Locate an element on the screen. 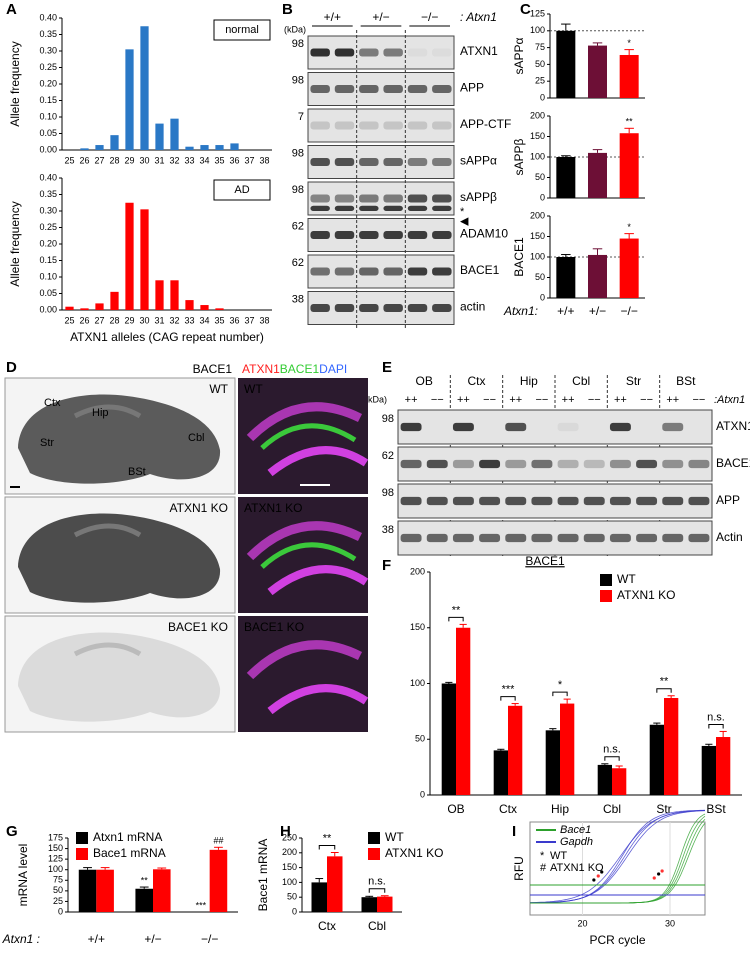  gene-label: : Atxn1 is located at coordinates (478, 17).